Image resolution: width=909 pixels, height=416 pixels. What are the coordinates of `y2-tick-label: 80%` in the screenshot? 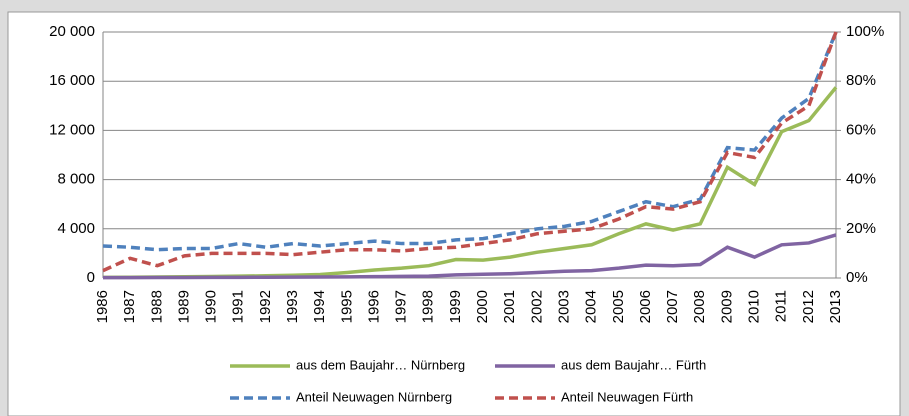 It's located at (861, 80).